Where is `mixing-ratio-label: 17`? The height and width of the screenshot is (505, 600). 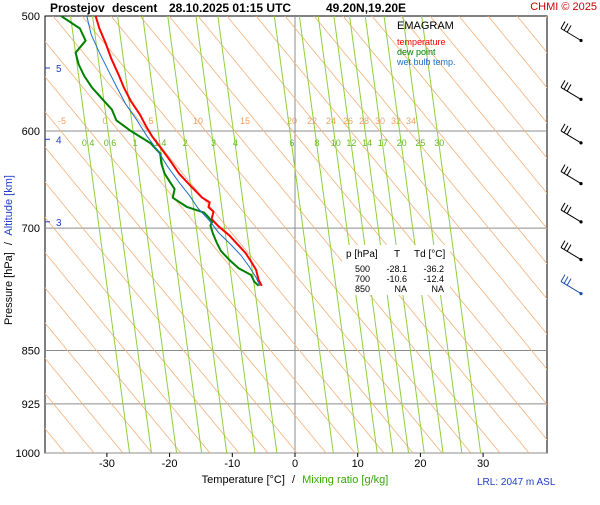
mixing-ratio-label: 17 is located at coordinates (383, 143).